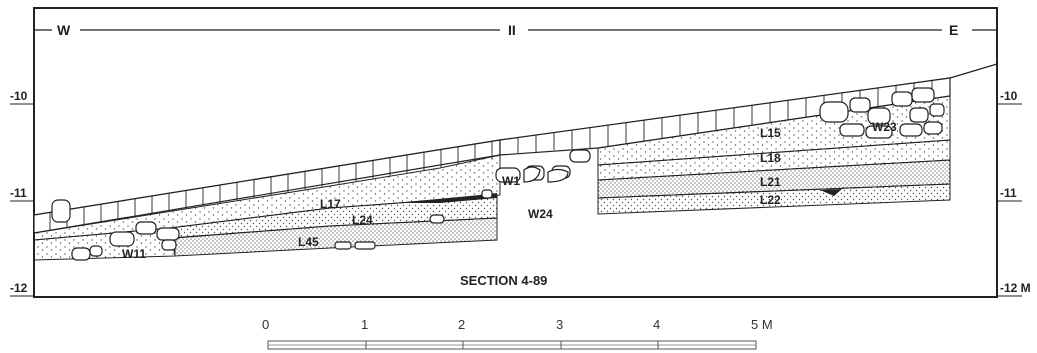 The width and height of the screenshot is (1037, 353). Describe the element at coordinates (308, 242) in the screenshot. I see `label-l45: L45` at that location.